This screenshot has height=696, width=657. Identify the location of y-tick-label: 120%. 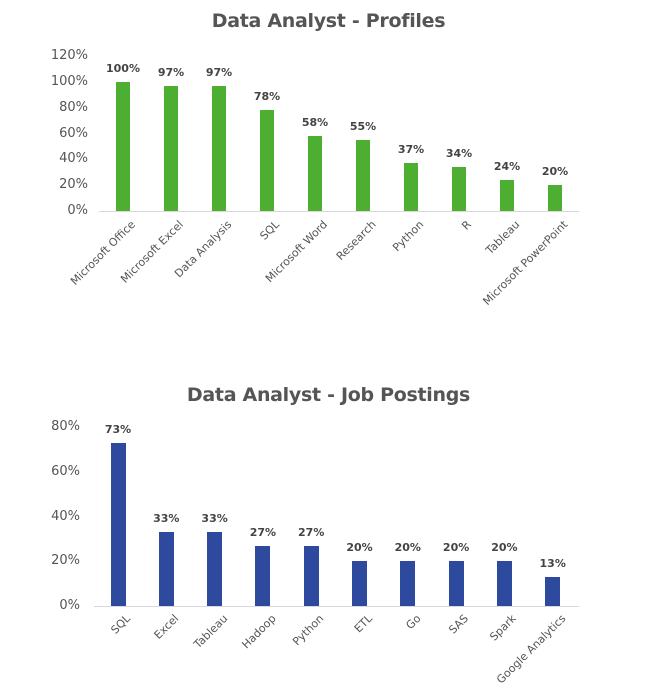
(69, 56).